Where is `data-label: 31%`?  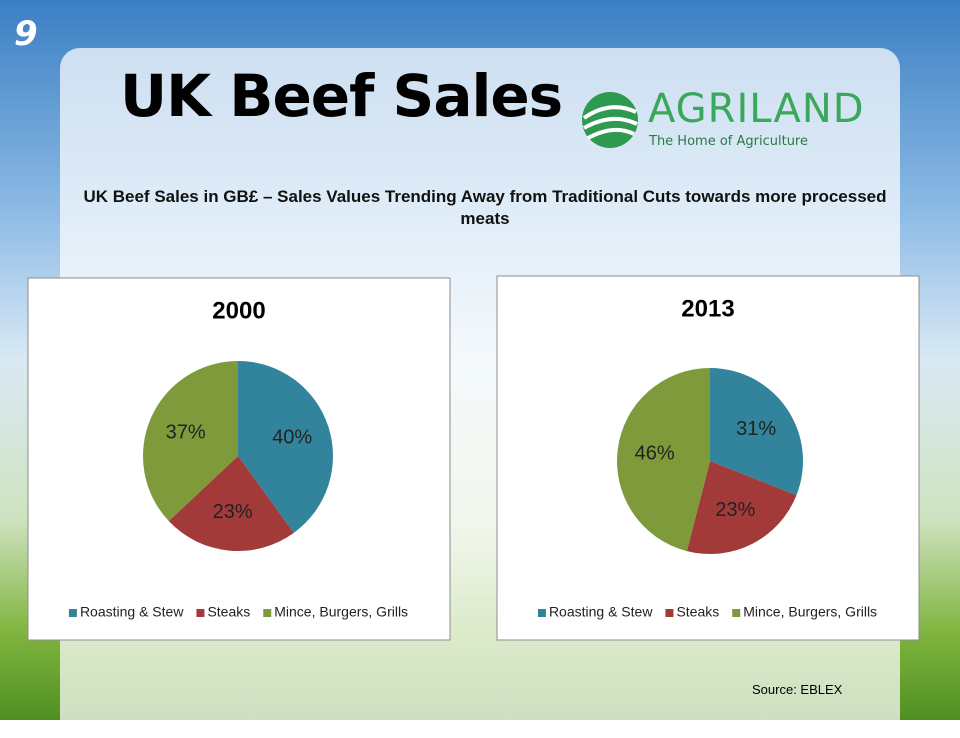 data-label: 31% is located at coordinates (756, 429).